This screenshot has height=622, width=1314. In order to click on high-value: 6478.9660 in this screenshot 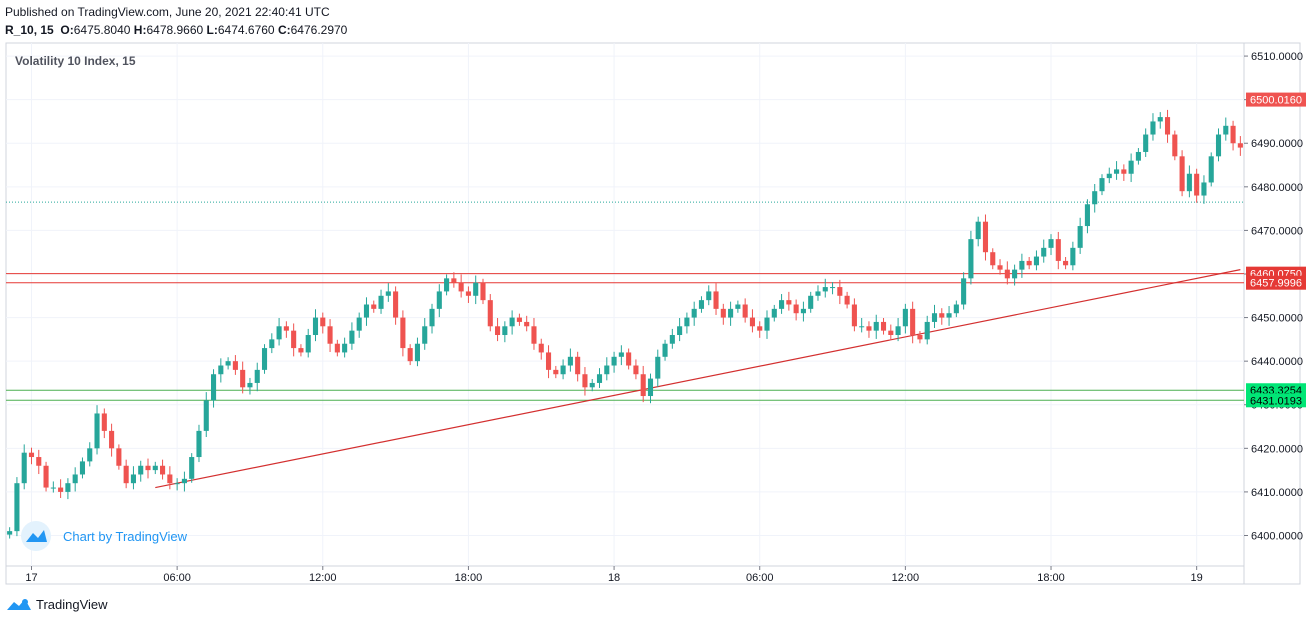, I will do `click(175, 30)`.